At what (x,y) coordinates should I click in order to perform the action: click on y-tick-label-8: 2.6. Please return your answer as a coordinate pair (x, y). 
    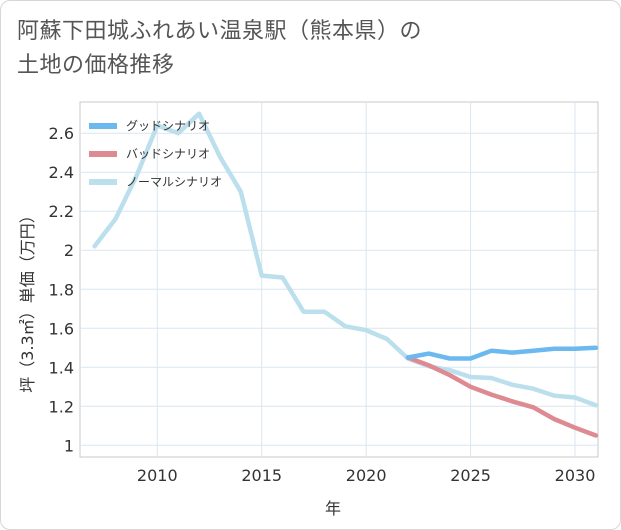
    Looking at the image, I should click on (61, 133).